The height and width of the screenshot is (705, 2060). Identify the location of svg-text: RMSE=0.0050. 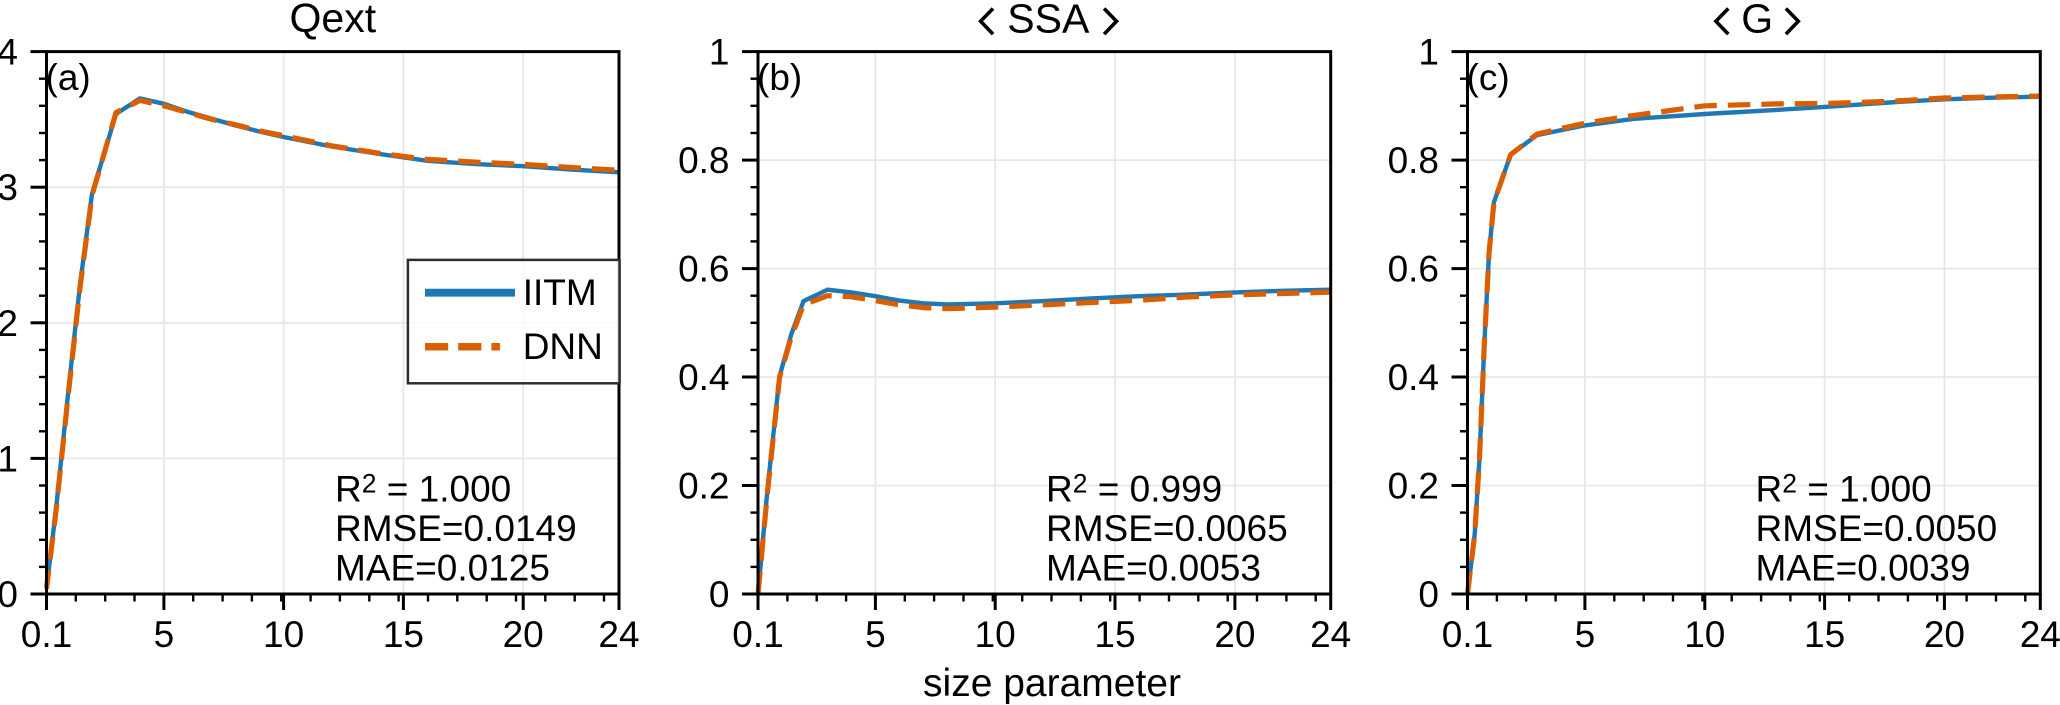
(1877, 528).